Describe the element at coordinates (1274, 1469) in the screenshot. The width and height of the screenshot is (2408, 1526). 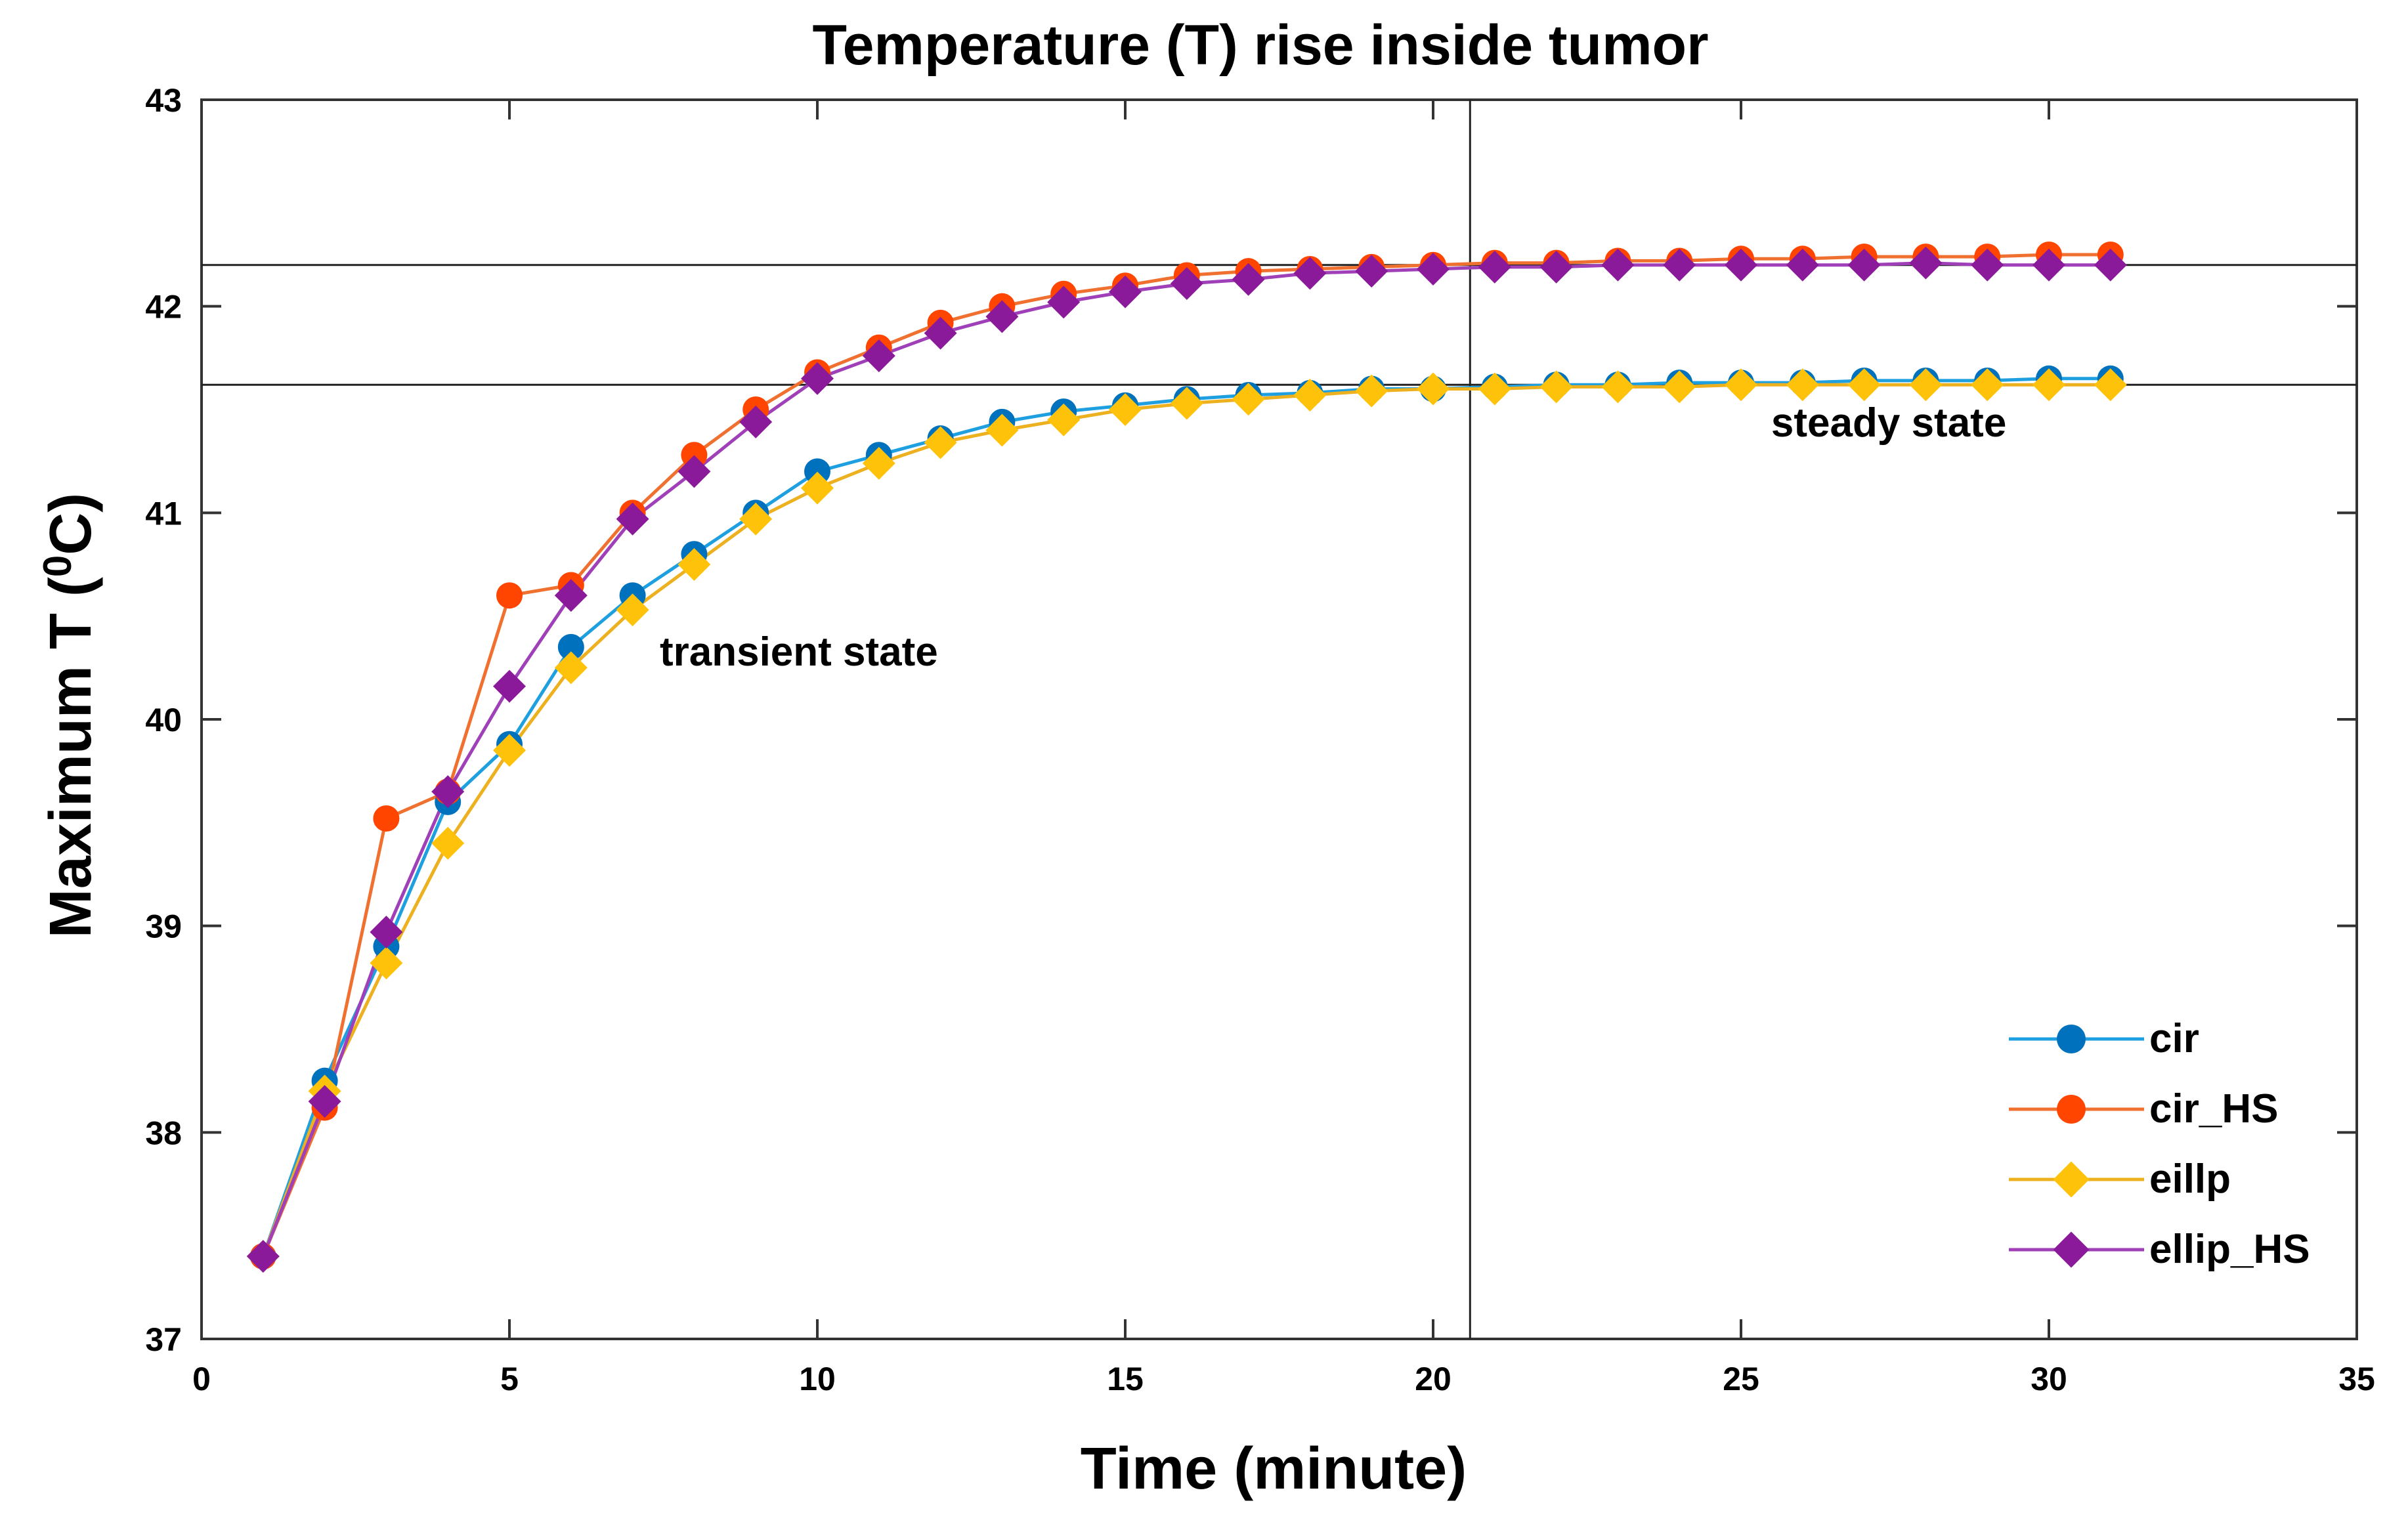
I see `x-axis-label: Time (minute)` at that location.